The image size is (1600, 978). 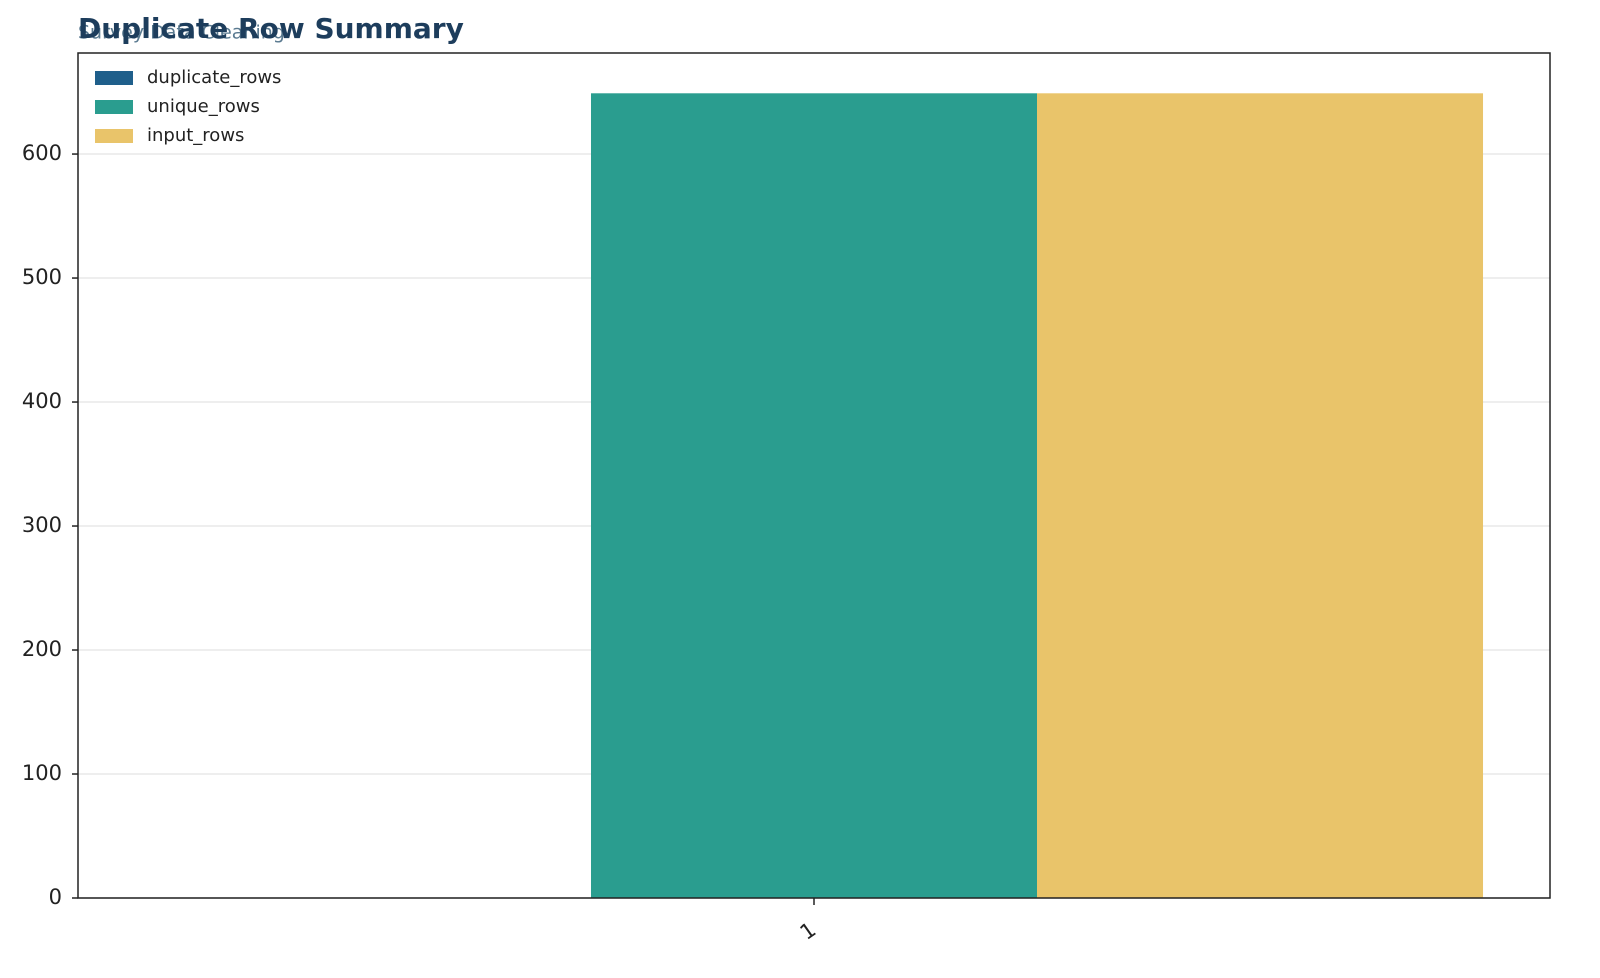 I want to click on y-tick-label: 400, so click(x=42, y=401).